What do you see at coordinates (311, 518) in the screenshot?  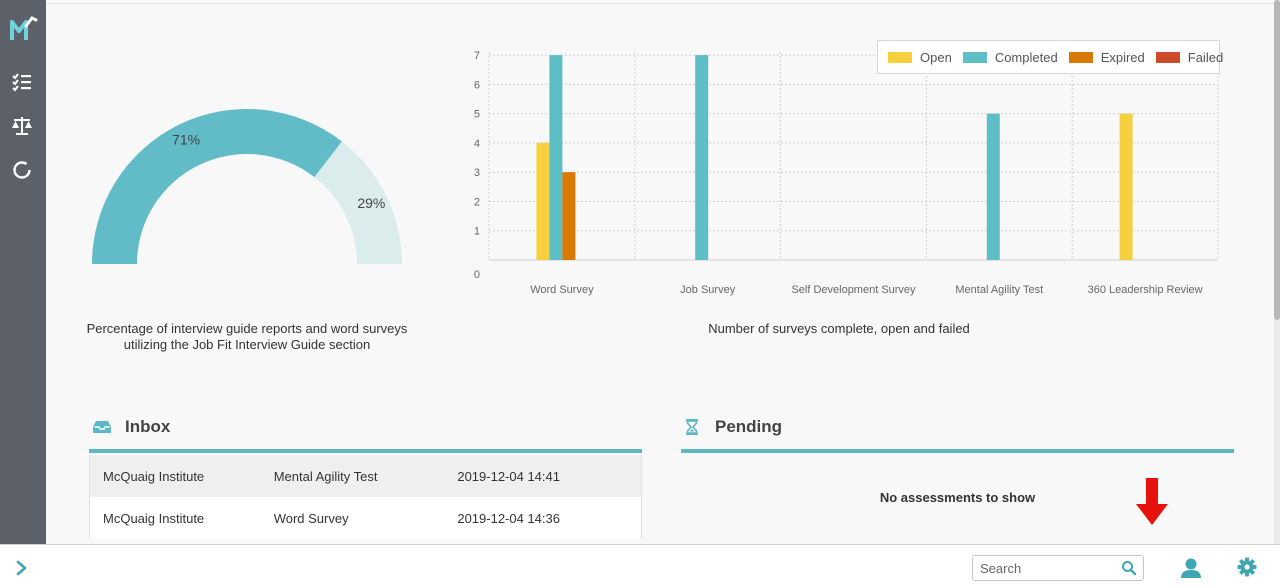 I see `inbox-assessment: Word Survey` at bounding box center [311, 518].